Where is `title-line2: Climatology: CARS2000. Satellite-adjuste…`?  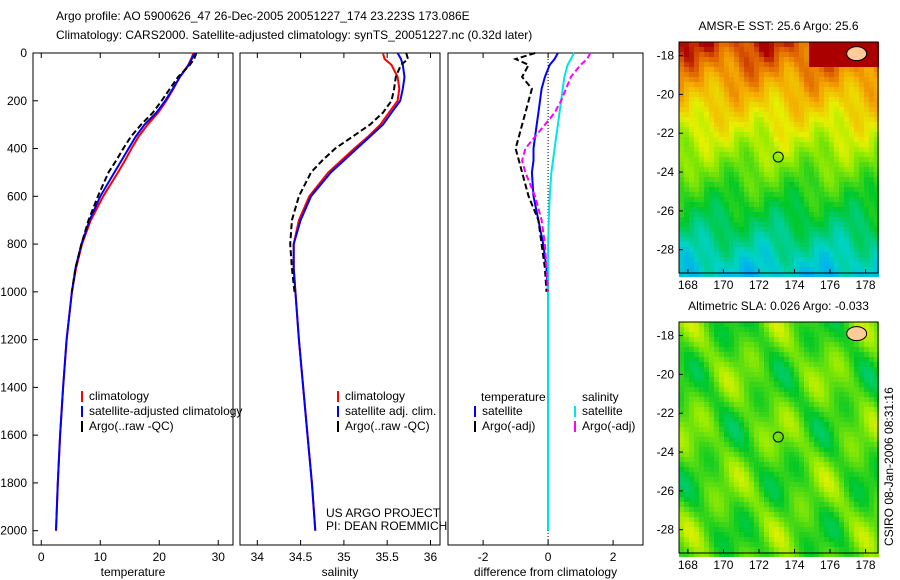
title-line2: Climatology: CARS2000. Satellite-adjuste… is located at coordinates (294, 35).